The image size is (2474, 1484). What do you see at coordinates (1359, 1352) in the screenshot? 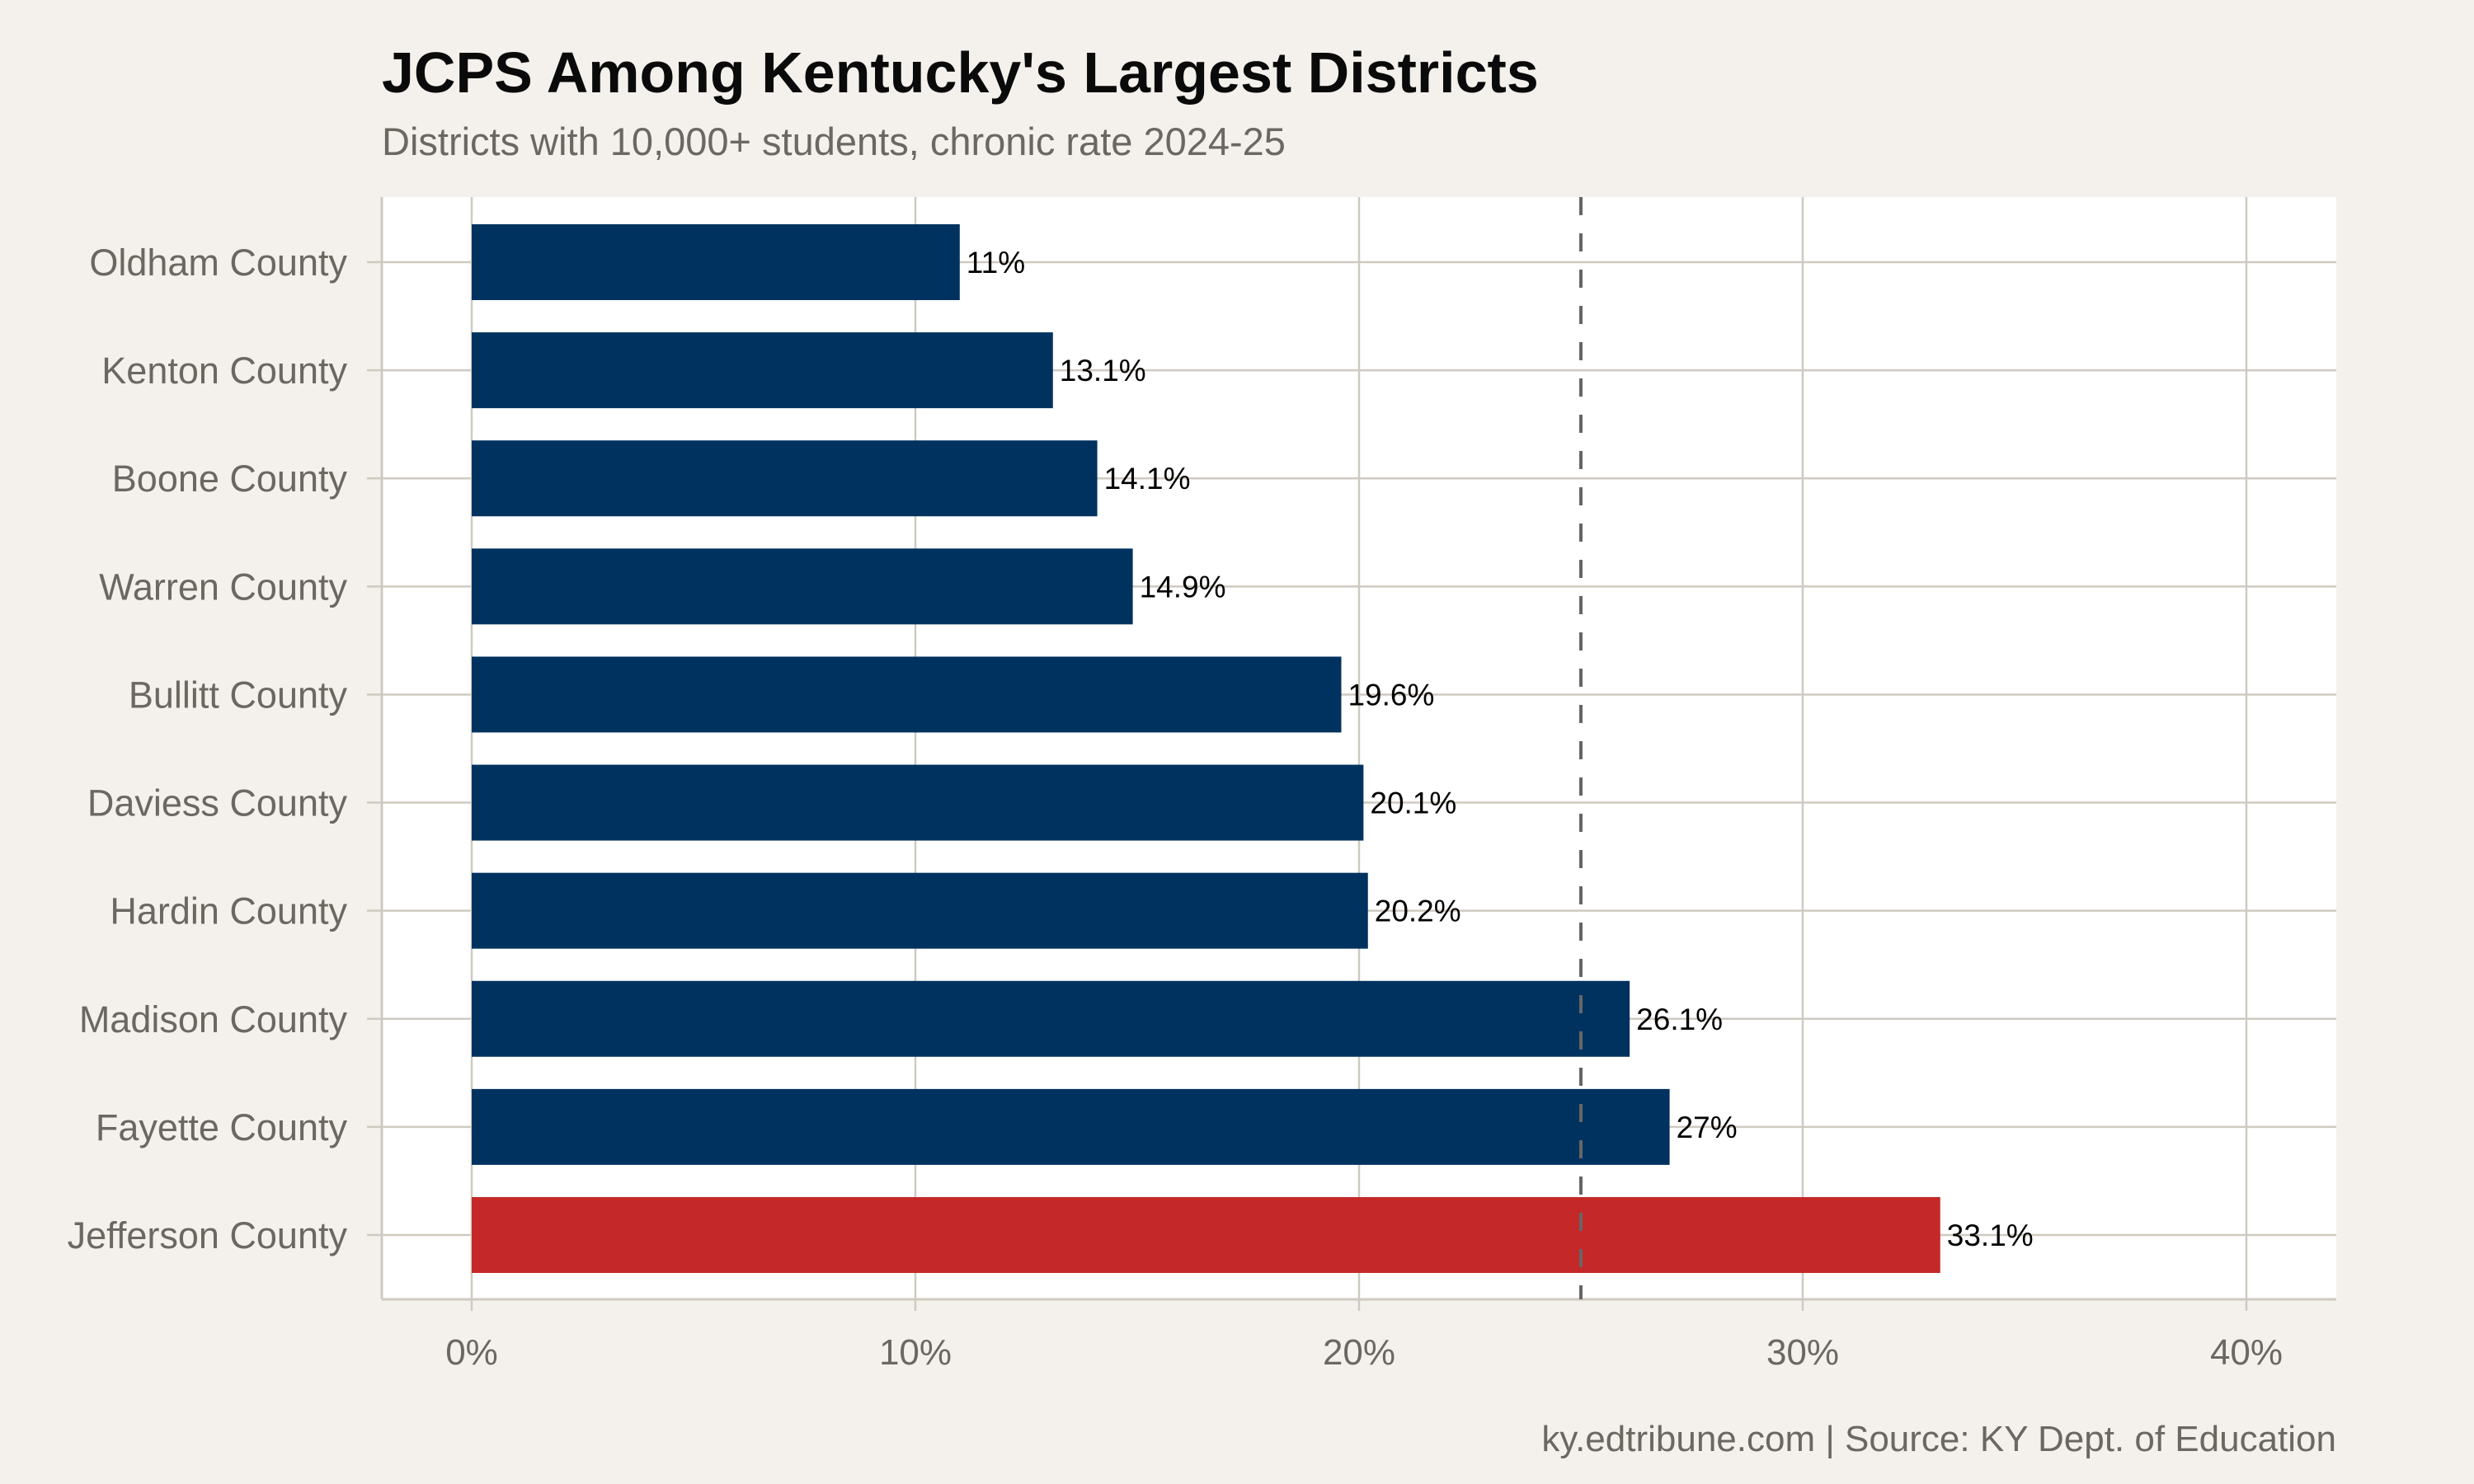
I see `x-tick-label: 20%` at bounding box center [1359, 1352].